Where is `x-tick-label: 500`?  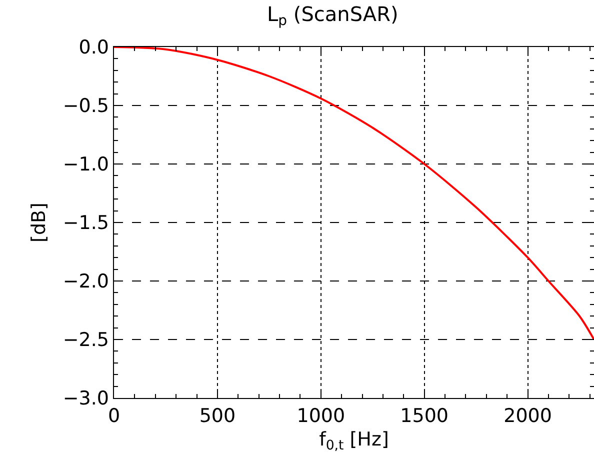 x-tick-label: 500 is located at coordinates (217, 416).